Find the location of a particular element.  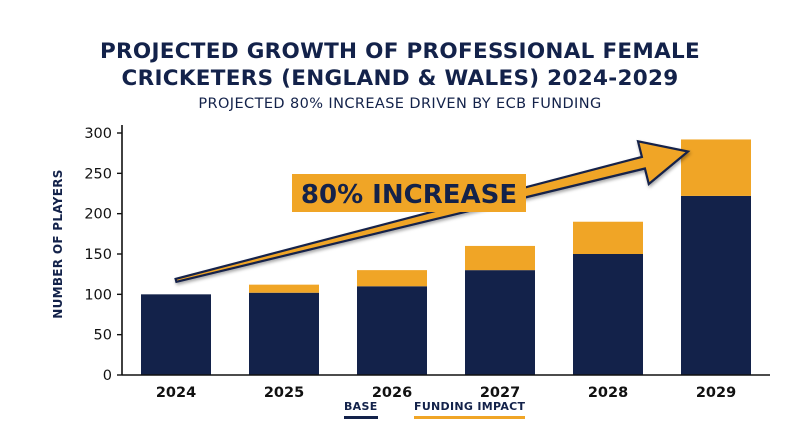

bar-funding-2027 is located at coordinates (500, 258).